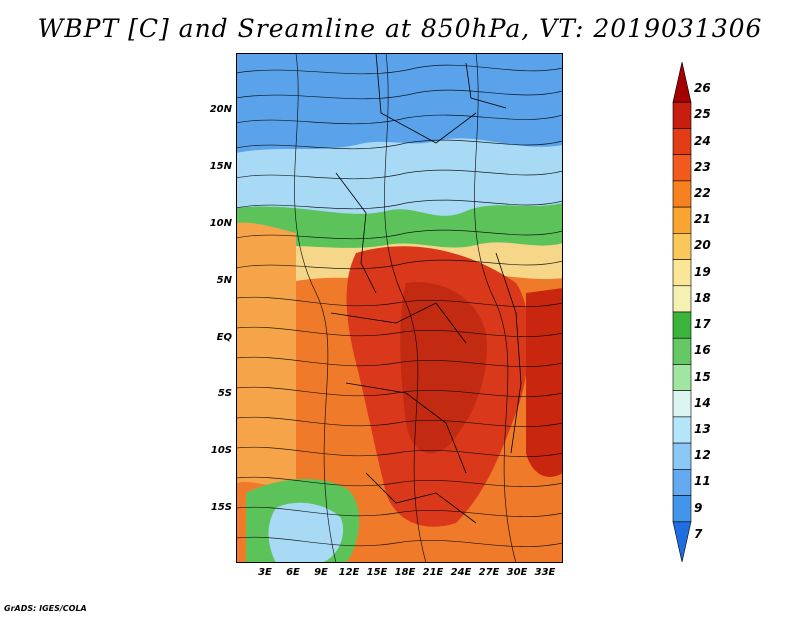 This screenshot has width=800, height=618. What do you see at coordinates (265, 572) in the screenshot?
I see `lon-label: 3E` at bounding box center [265, 572].